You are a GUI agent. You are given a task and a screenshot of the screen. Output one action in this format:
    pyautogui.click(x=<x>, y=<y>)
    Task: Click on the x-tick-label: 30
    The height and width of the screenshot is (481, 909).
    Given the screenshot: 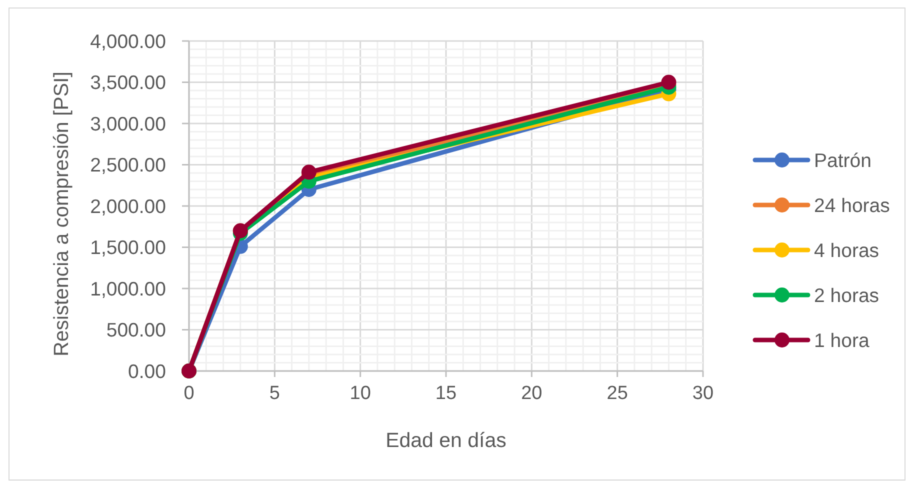 What is the action you would take?
    pyautogui.click(x=703, y=393)
    